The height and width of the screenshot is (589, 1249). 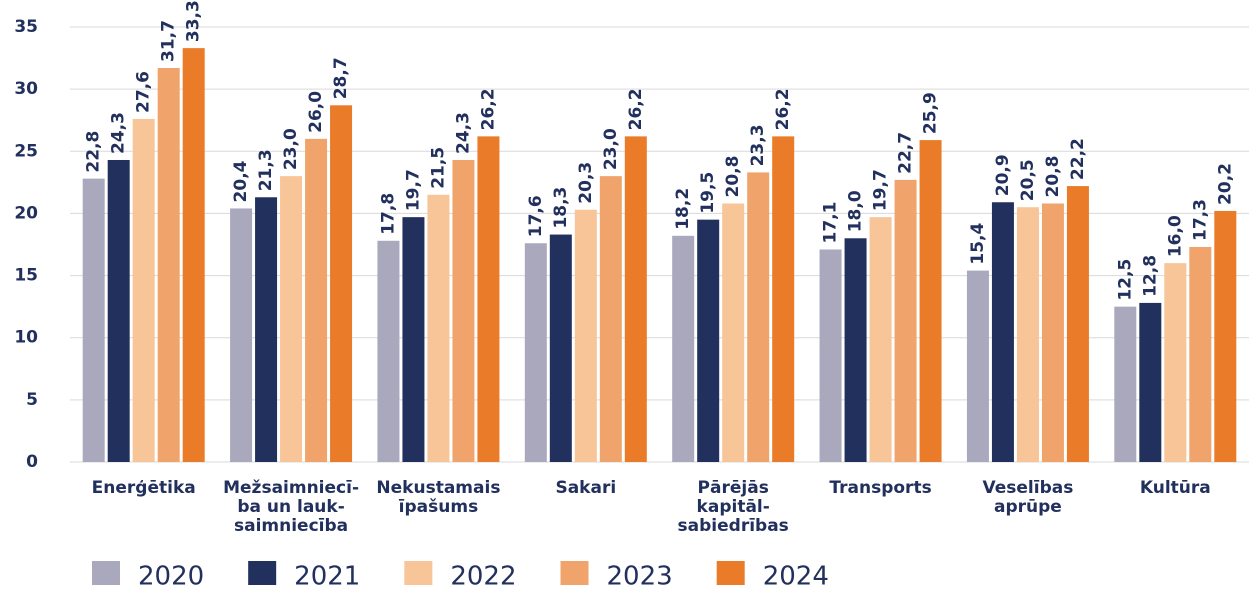 I want to click on value-label: 15,4, so click(x=978, y=243).